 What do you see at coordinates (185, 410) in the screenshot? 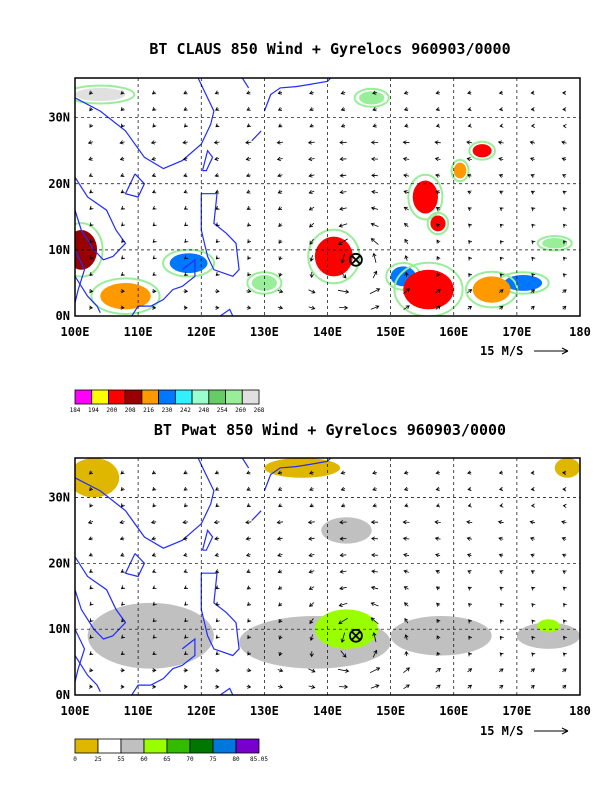
I see `colorbar-label: 242` at bounding box center [185, 410].